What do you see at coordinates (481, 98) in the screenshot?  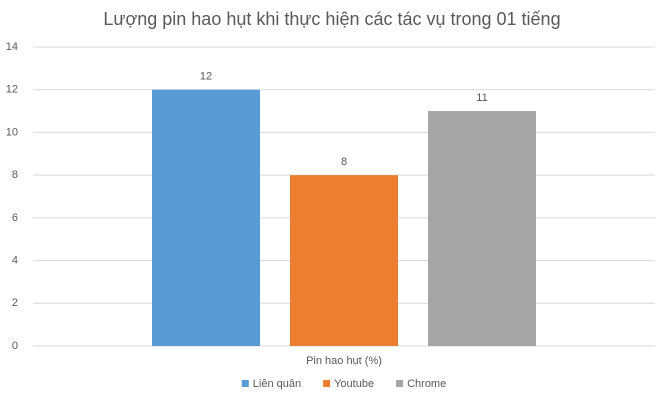 I see `data-label: 11` at bounding box center [481, 98].